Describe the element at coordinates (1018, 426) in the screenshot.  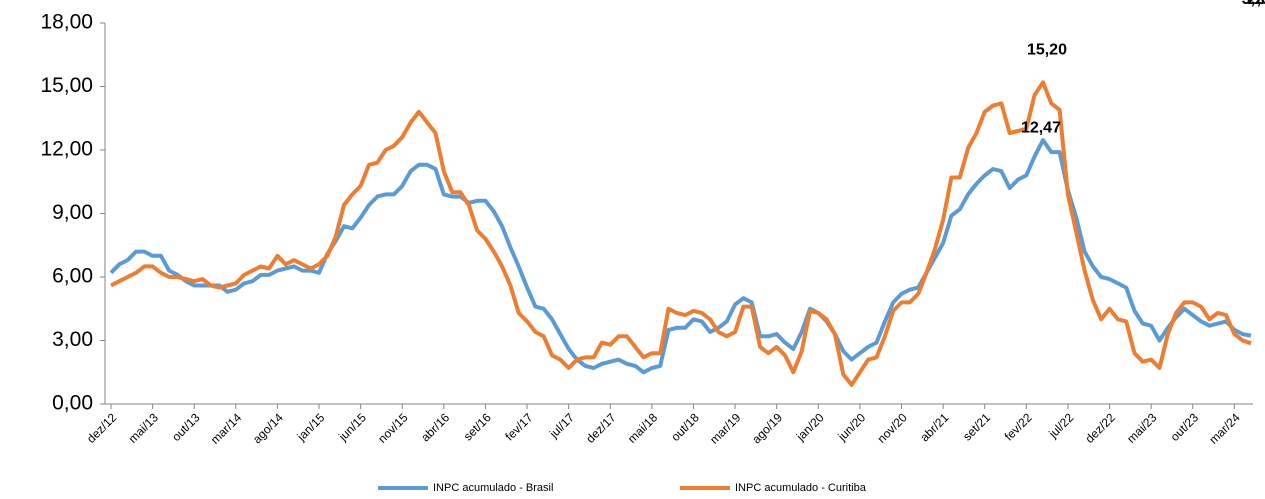
I see `x-tick-label: fev/22` at that location.